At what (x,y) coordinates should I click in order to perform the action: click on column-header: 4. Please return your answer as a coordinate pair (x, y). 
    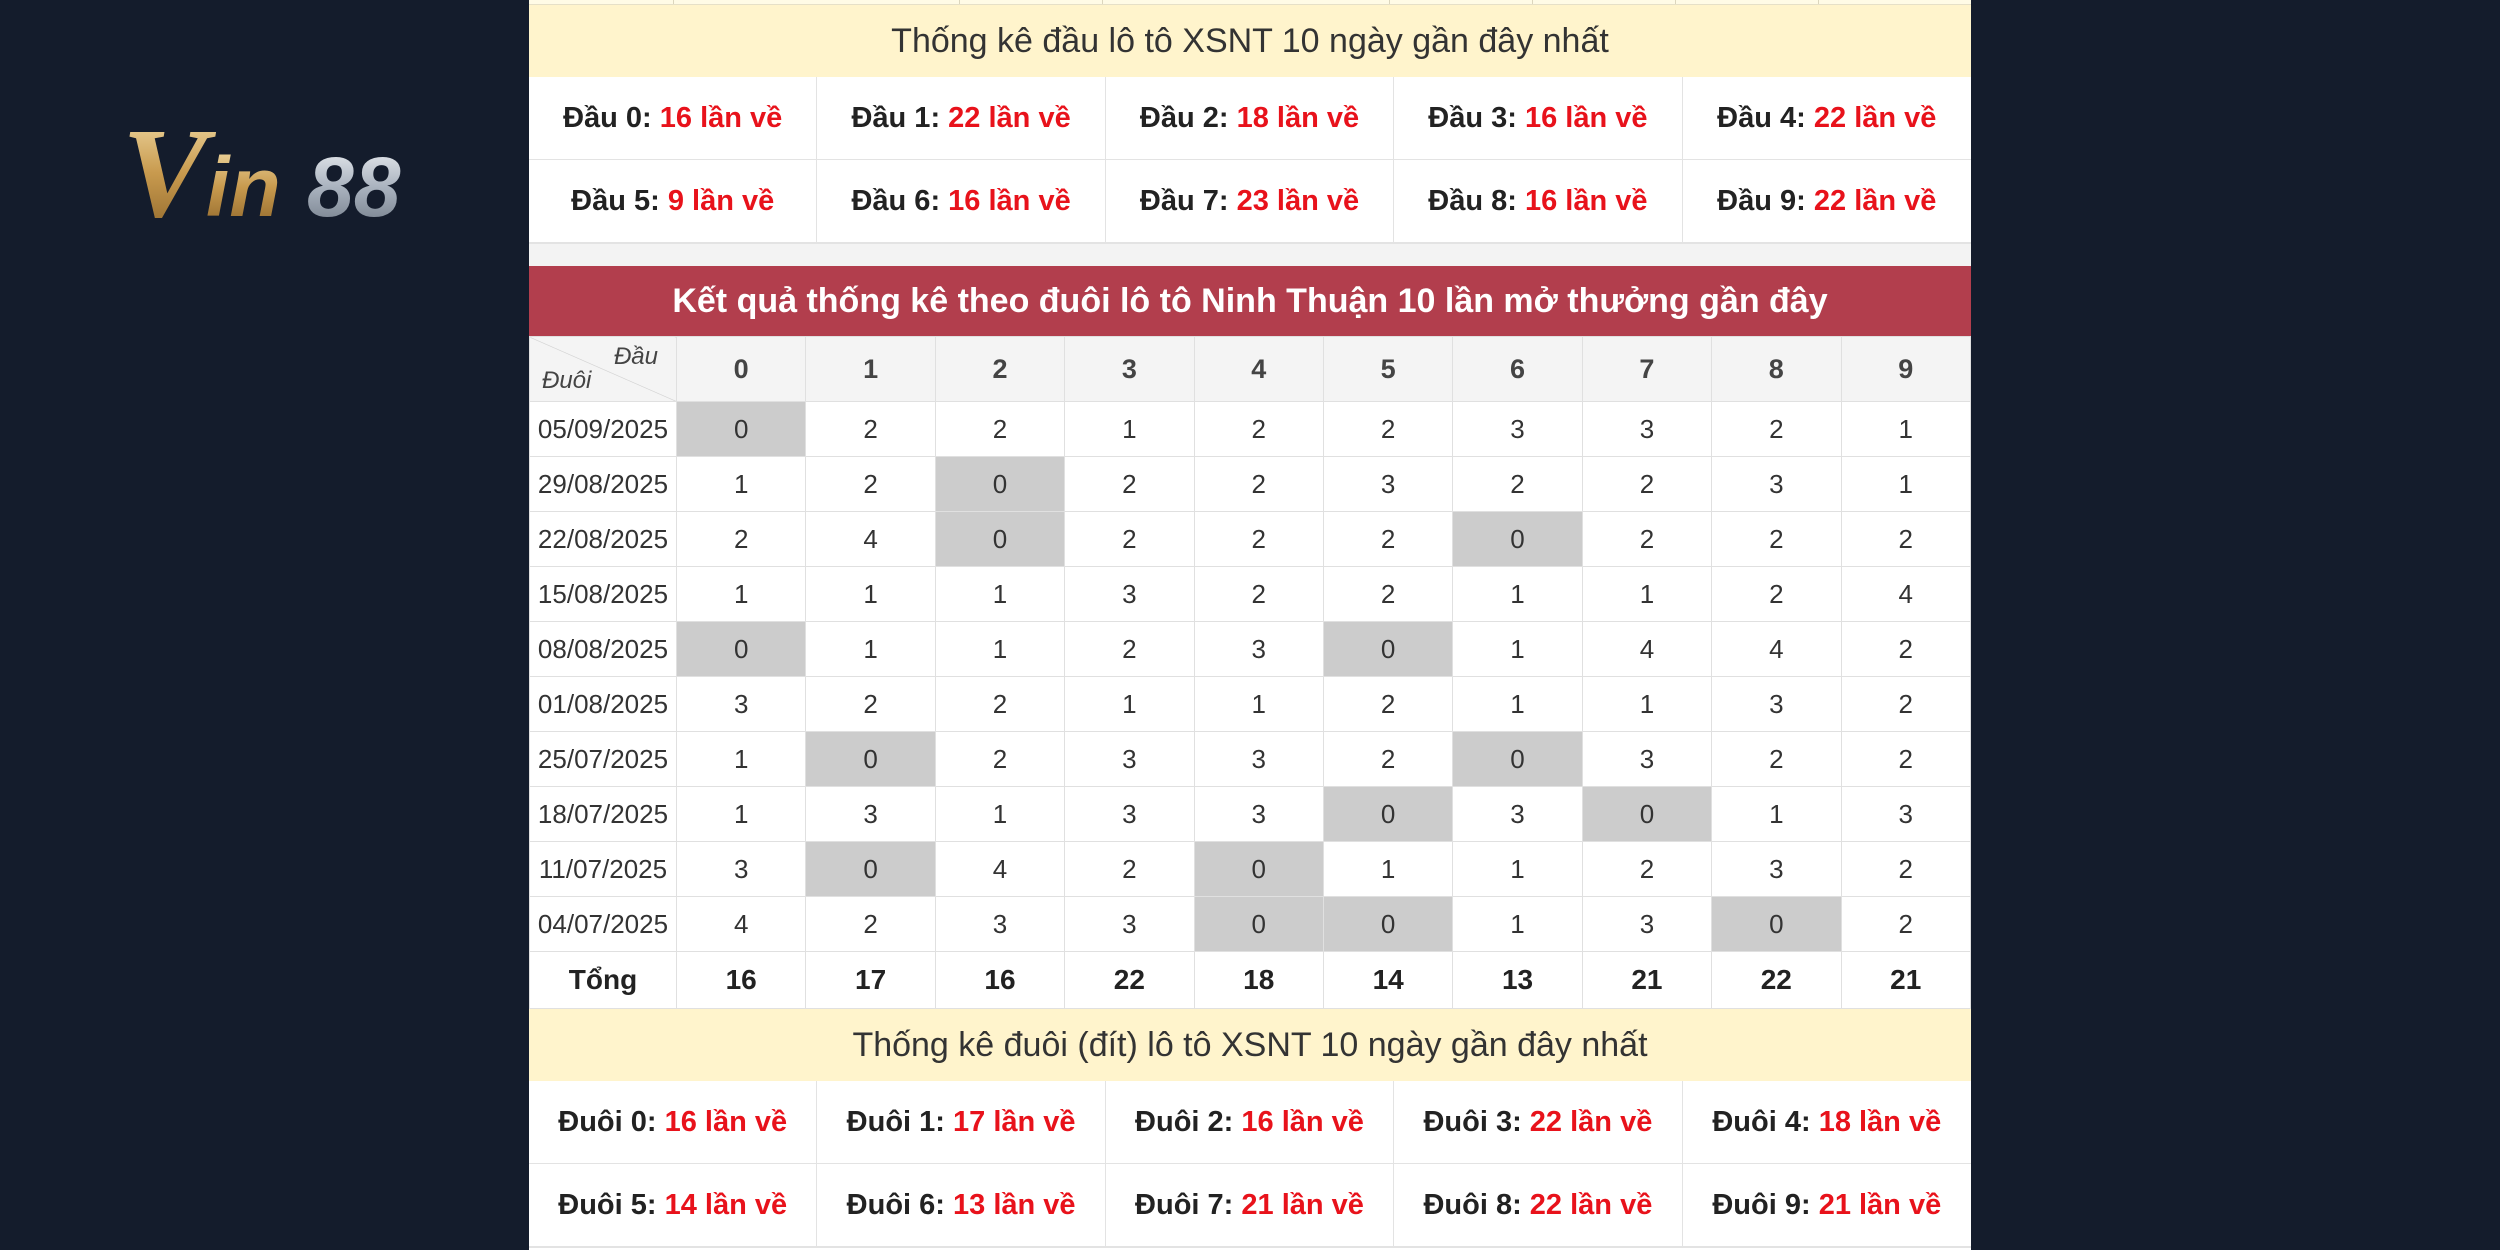
    Looking at the image, I should click on (1258, 369).